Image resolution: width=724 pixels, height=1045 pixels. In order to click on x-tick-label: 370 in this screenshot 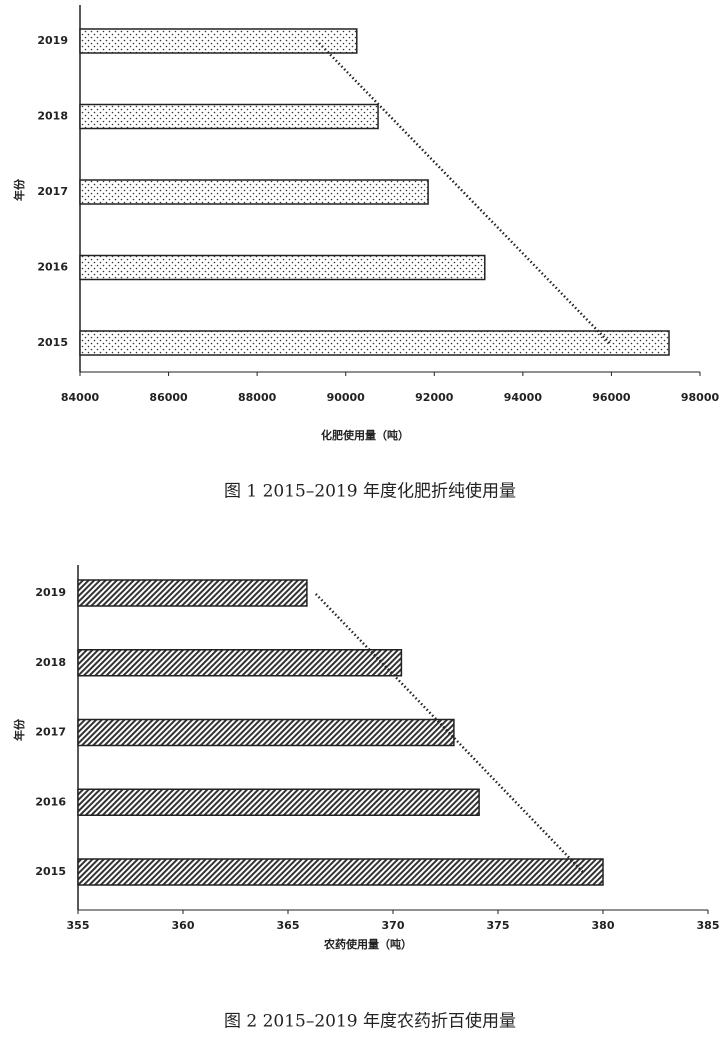, I will do `click(393, 925)`.